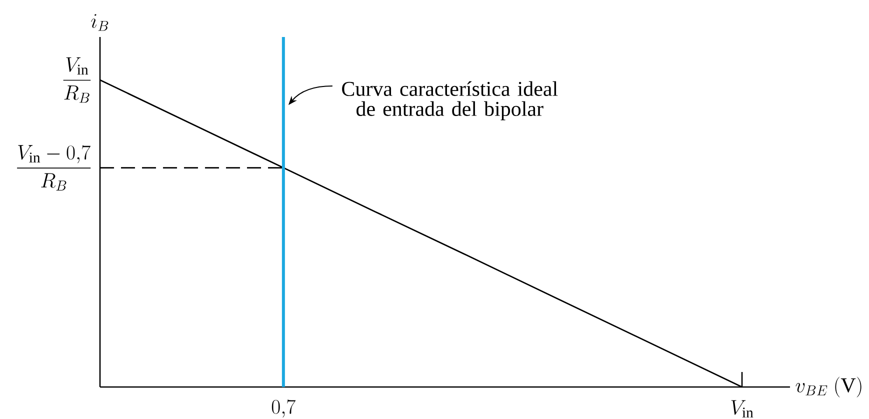 The image size is (869, 419). Describe the element at coordinates (54, 167) in the screenshot. I see `text: $\frac{V_{\mathrm{in}}-0{,}7}{R_B}$` at that location.